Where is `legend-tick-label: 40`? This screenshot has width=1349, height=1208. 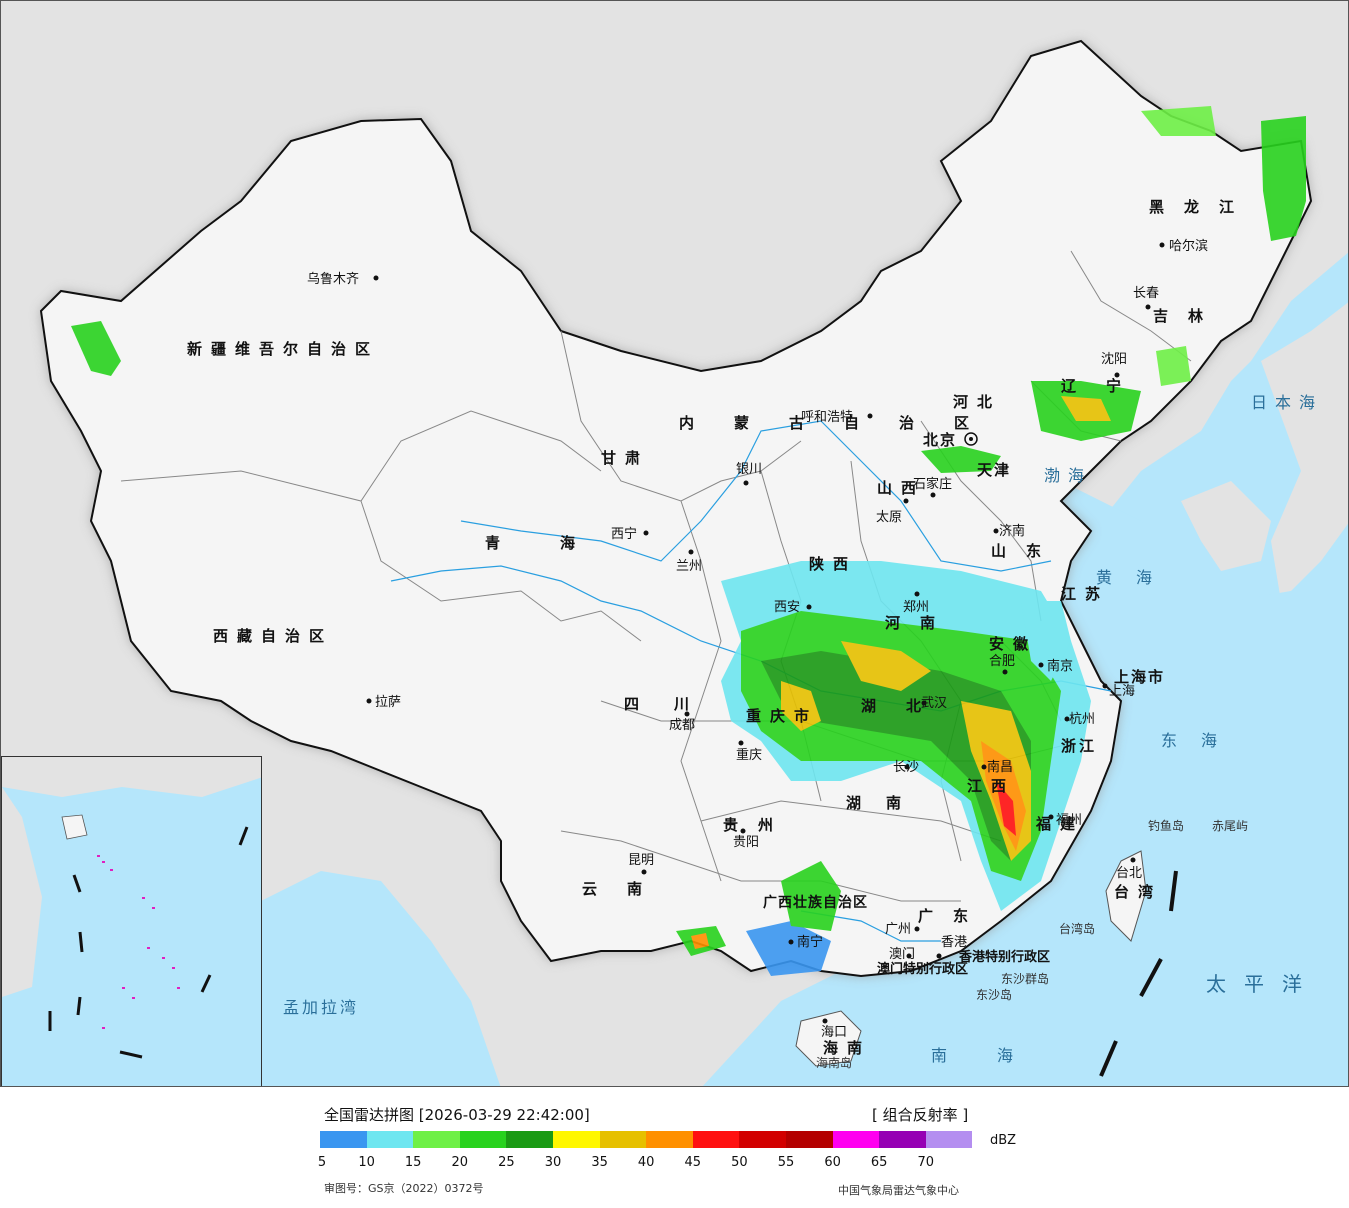
legend-tick-label: 40 is located at coordinates (646, 1162).